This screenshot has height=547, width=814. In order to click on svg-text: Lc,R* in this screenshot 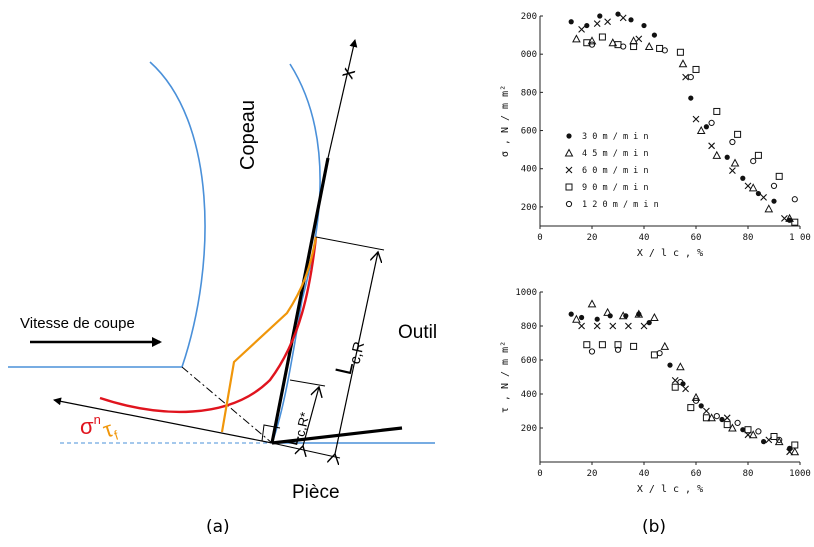, I will do `click(296, 429)`.